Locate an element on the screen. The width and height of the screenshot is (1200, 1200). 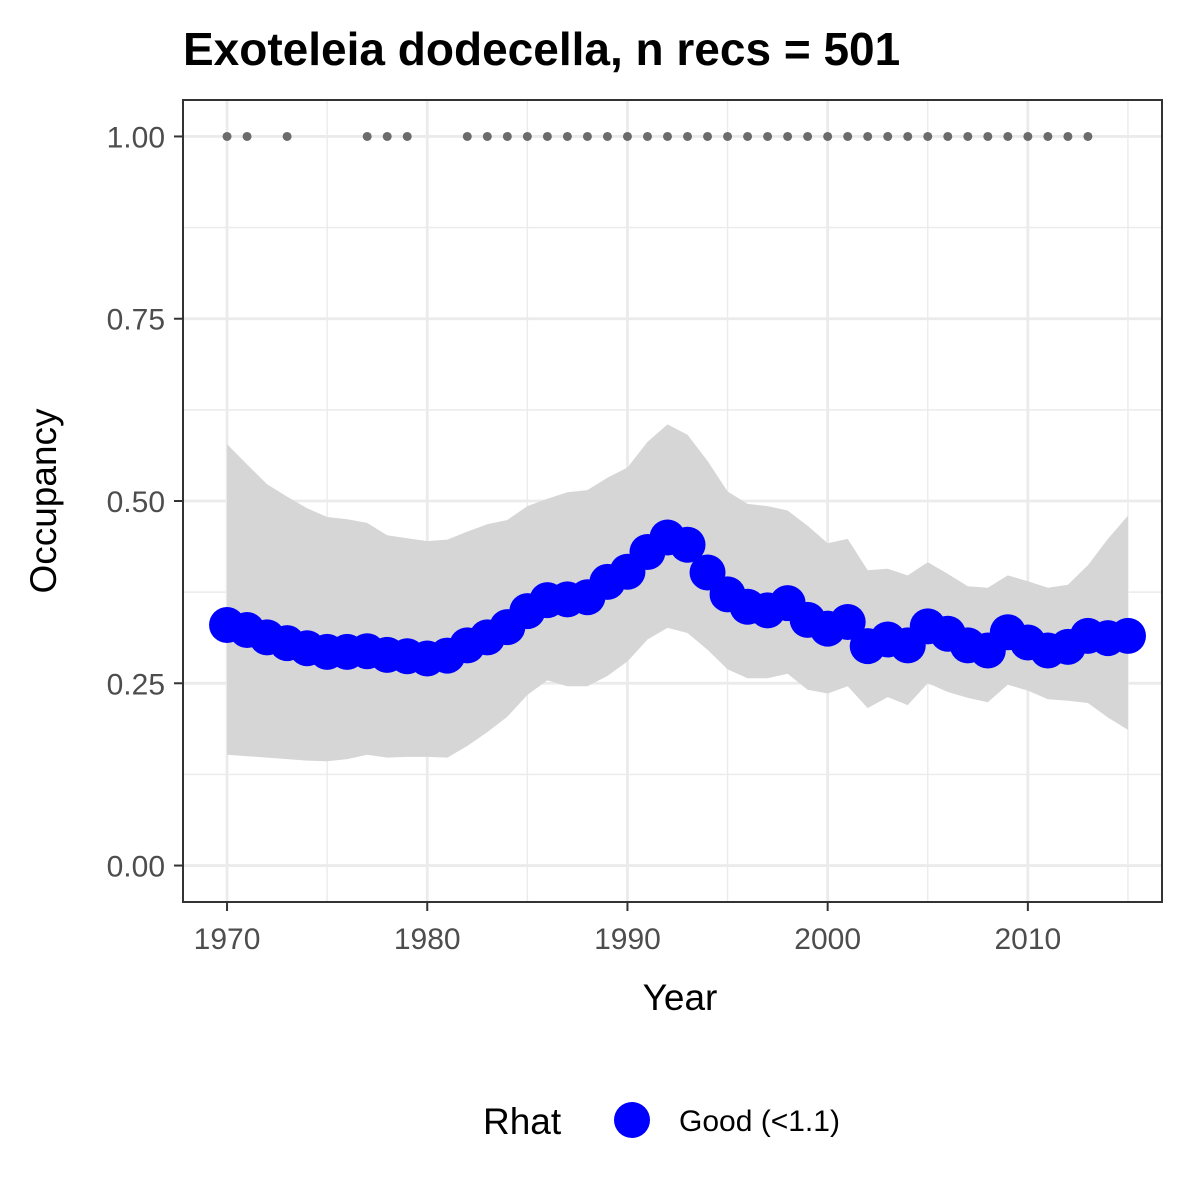
x-tick-label: 1980 is located at coordinates (427, 939).